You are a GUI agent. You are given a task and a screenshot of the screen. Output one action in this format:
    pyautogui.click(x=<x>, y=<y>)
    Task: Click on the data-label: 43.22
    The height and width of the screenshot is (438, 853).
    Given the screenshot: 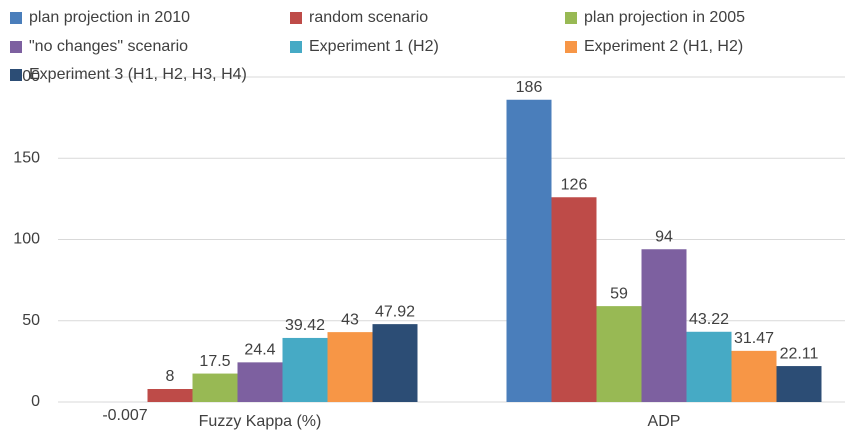 What is the action you would take?
    pyautogui.click(x=709, y=319)
    